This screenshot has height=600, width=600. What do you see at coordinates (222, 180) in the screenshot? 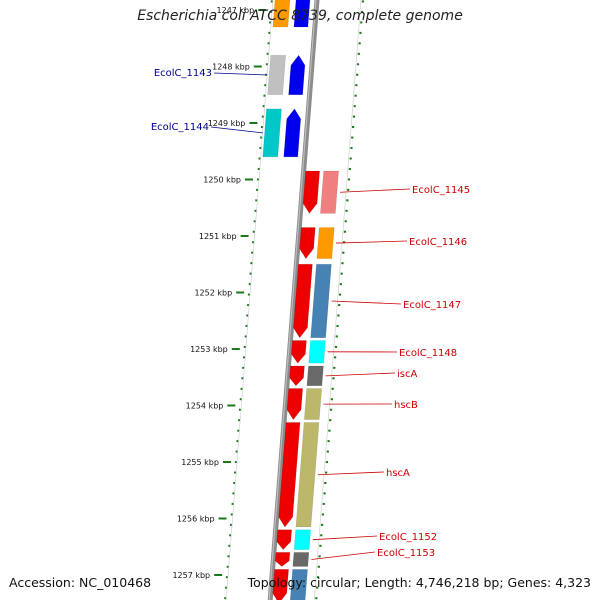
I see `scale-tick-label: 1250 kbp` at bounding box center [222, 180].